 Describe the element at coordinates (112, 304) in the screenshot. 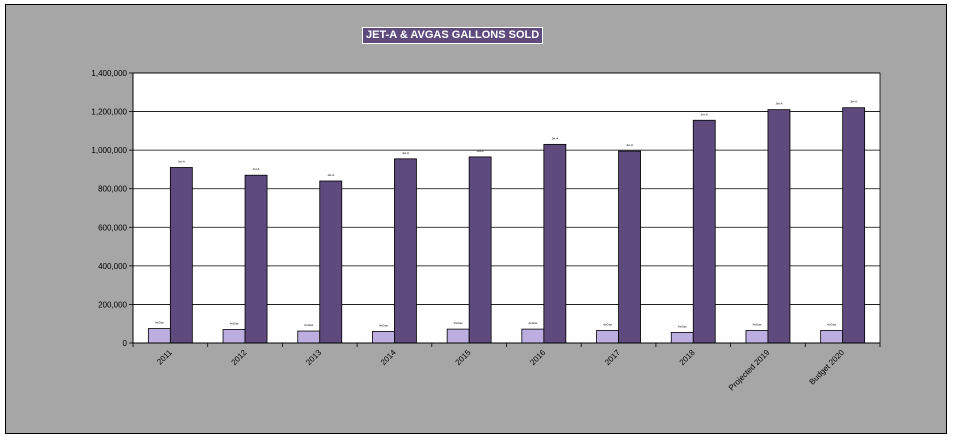

I see `y-tick-label: 200,000` at that location.